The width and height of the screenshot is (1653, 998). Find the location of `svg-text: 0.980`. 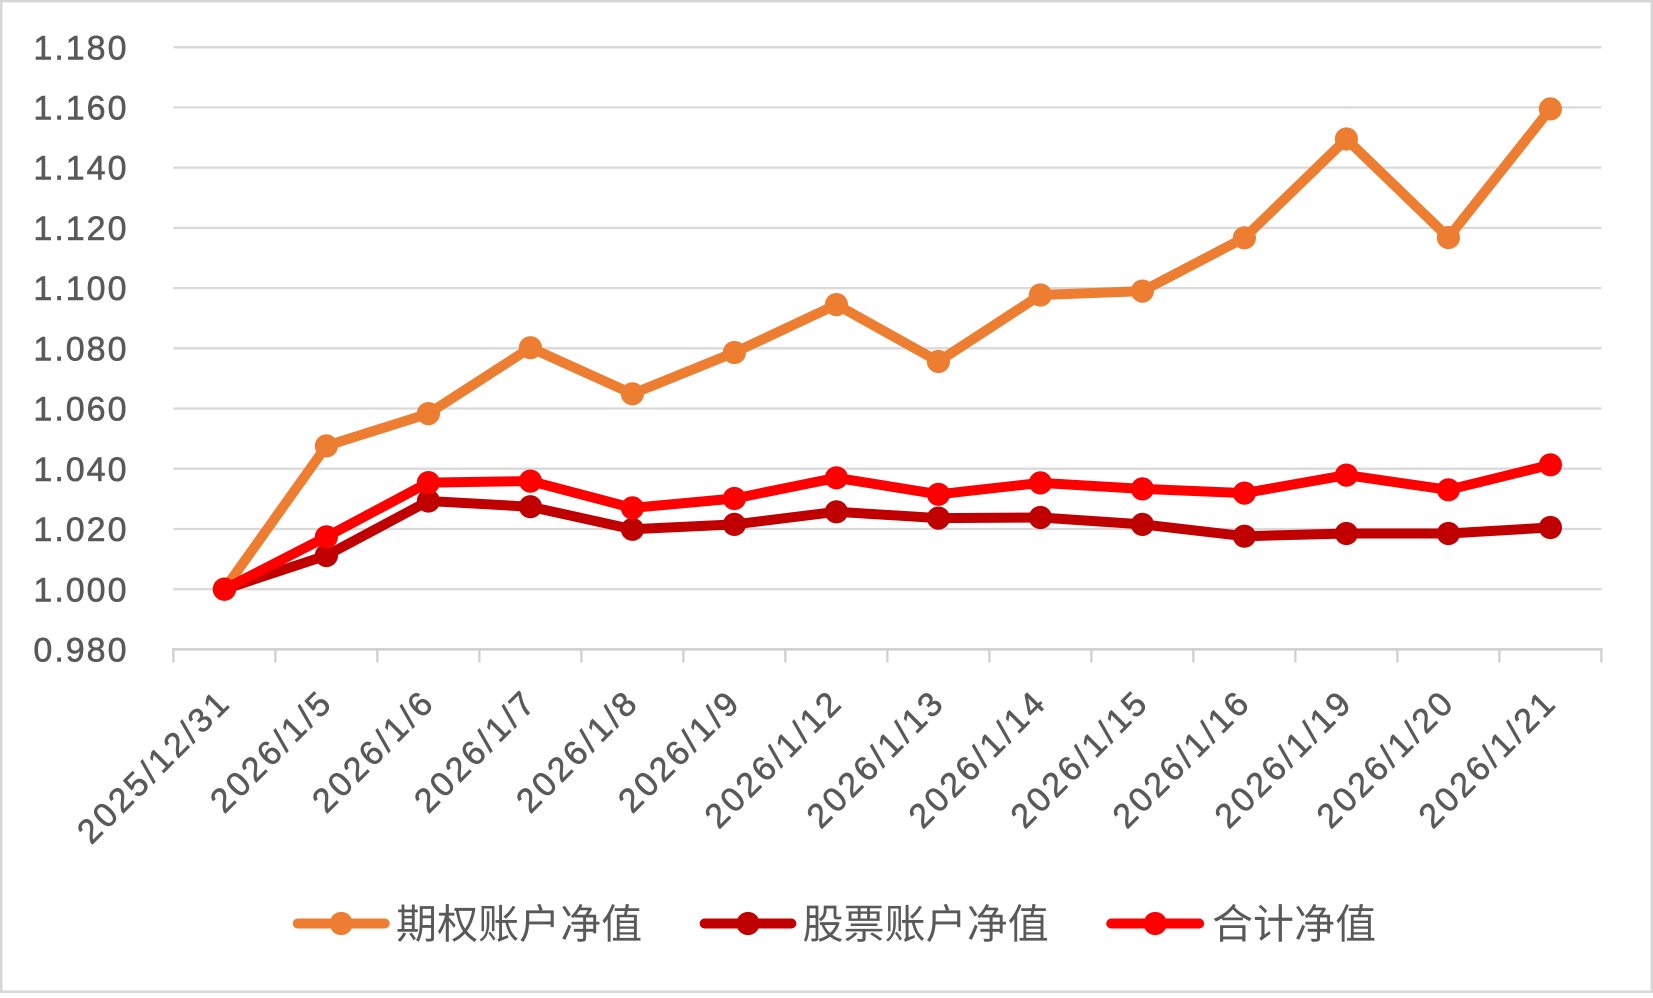

svg-text: 0.980 is located at coordinates (80, 651).